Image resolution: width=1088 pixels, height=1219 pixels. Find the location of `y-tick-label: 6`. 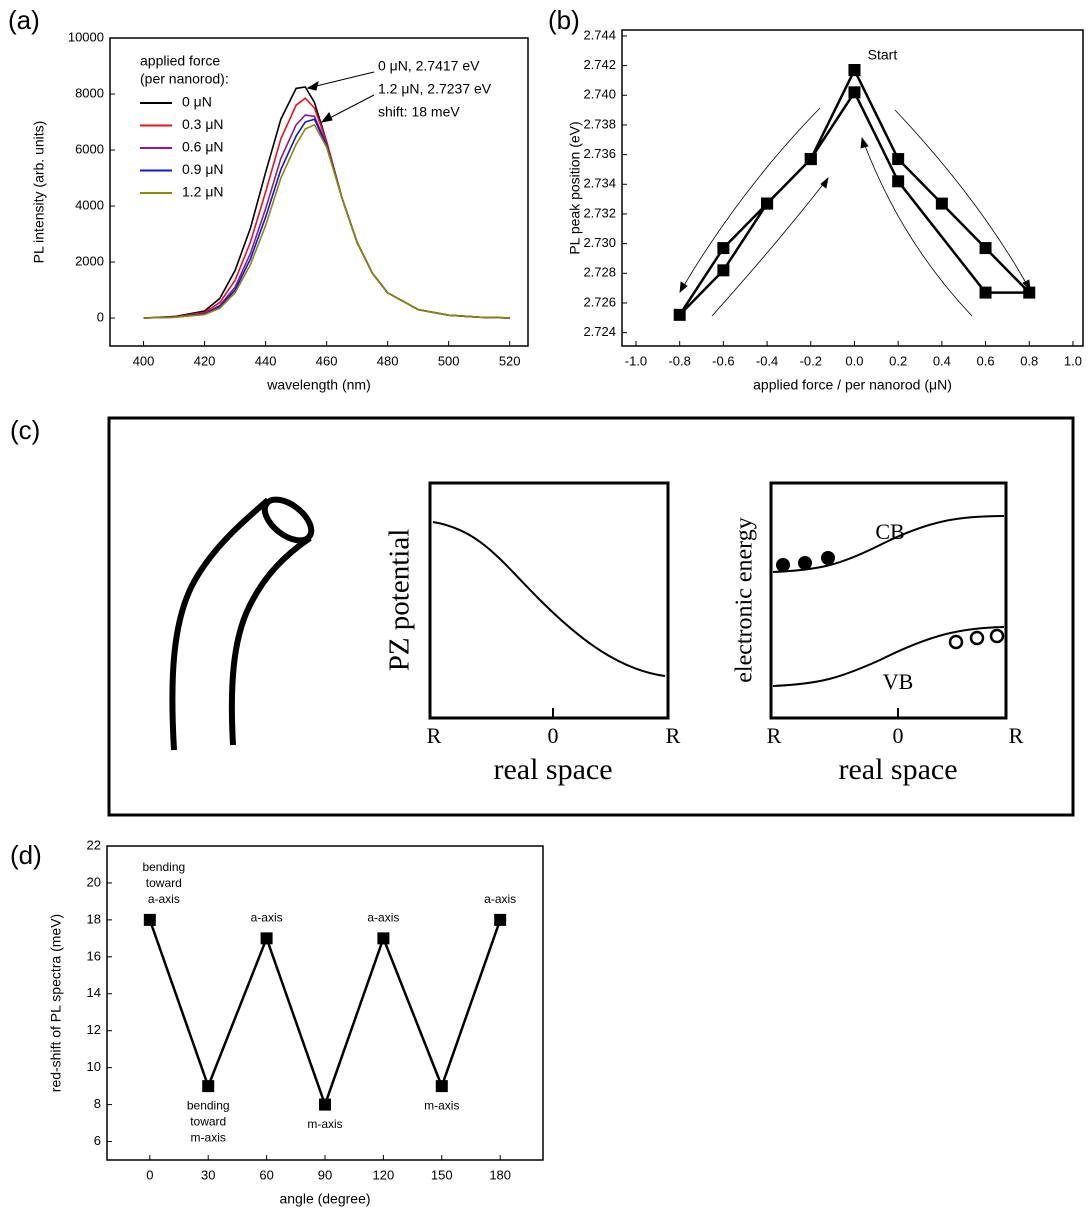

y-tick-label: 6 is located at coordinates (97, 1140).